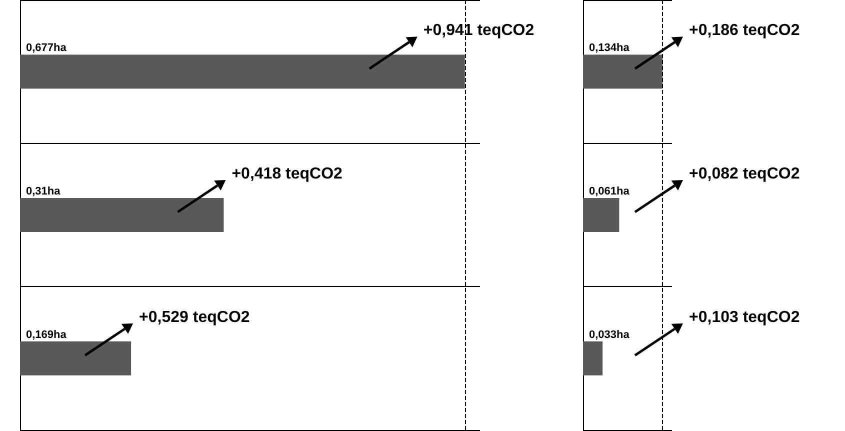 This screenshot has height=431, width=845. Describe the element at coordinates (744, 317) in the screenshot. I see `text: +0,103 teqCO2` at that location.